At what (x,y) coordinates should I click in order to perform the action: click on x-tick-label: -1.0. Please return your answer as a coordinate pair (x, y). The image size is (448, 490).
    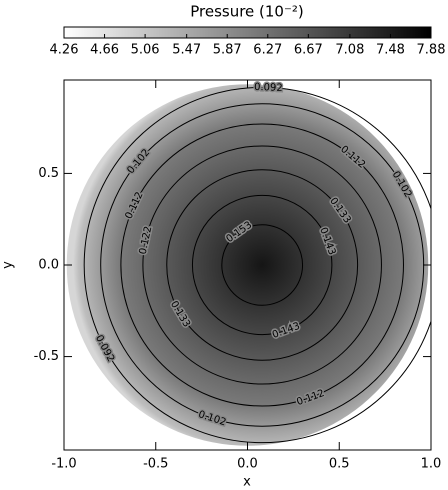
    Looking at the image, I should click on (63, 464).